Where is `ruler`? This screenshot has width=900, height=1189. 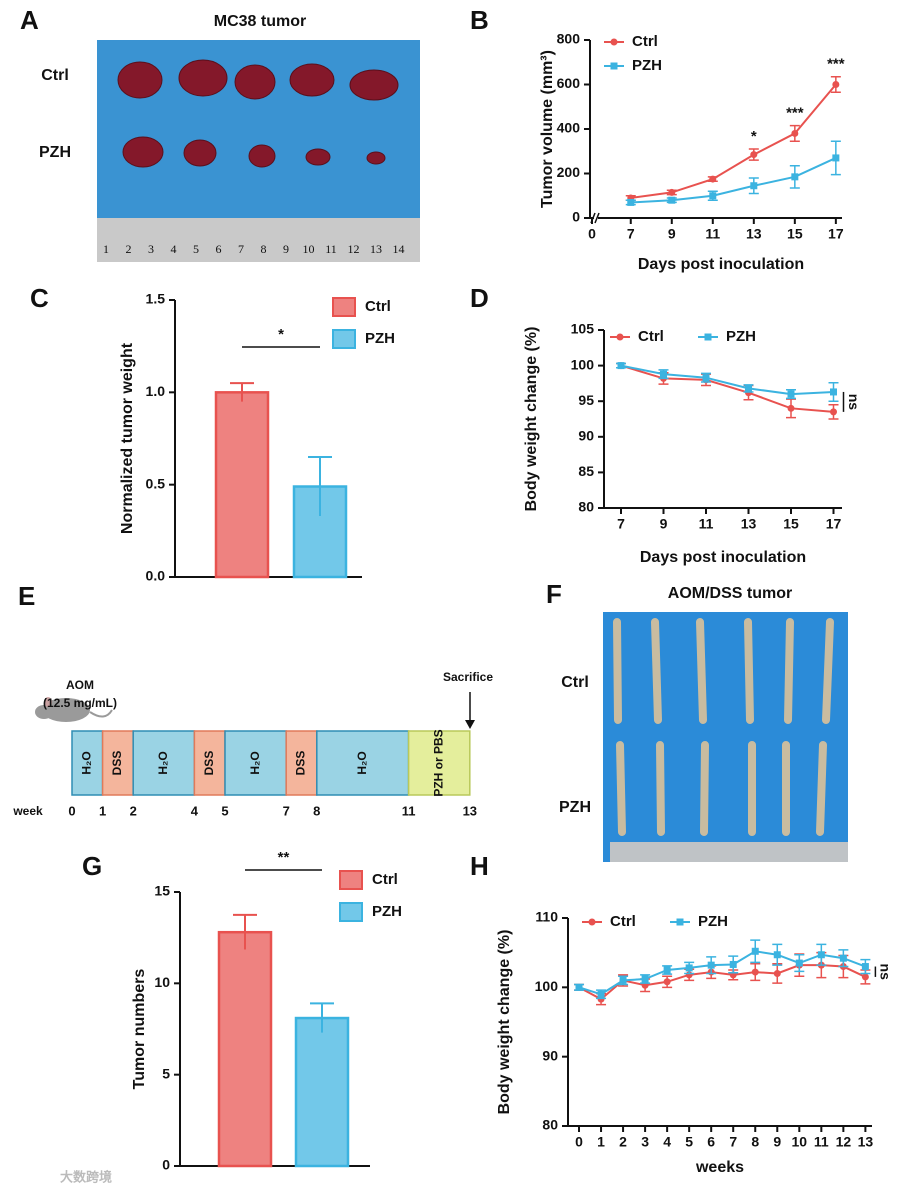 ruler is located at coordinates (258, 240).